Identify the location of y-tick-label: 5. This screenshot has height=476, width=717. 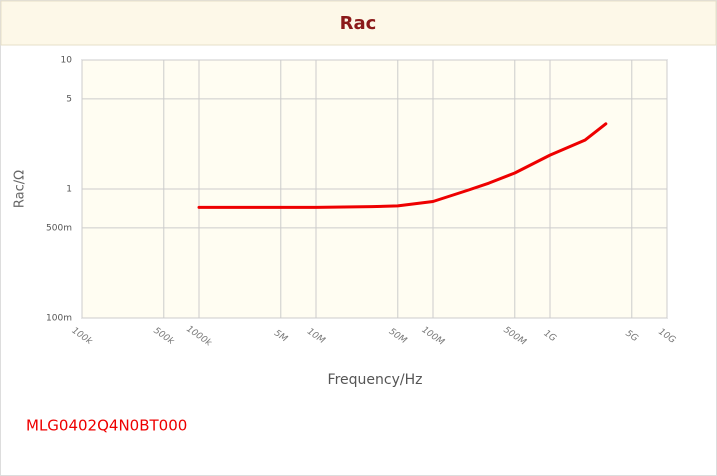
(69, 99).